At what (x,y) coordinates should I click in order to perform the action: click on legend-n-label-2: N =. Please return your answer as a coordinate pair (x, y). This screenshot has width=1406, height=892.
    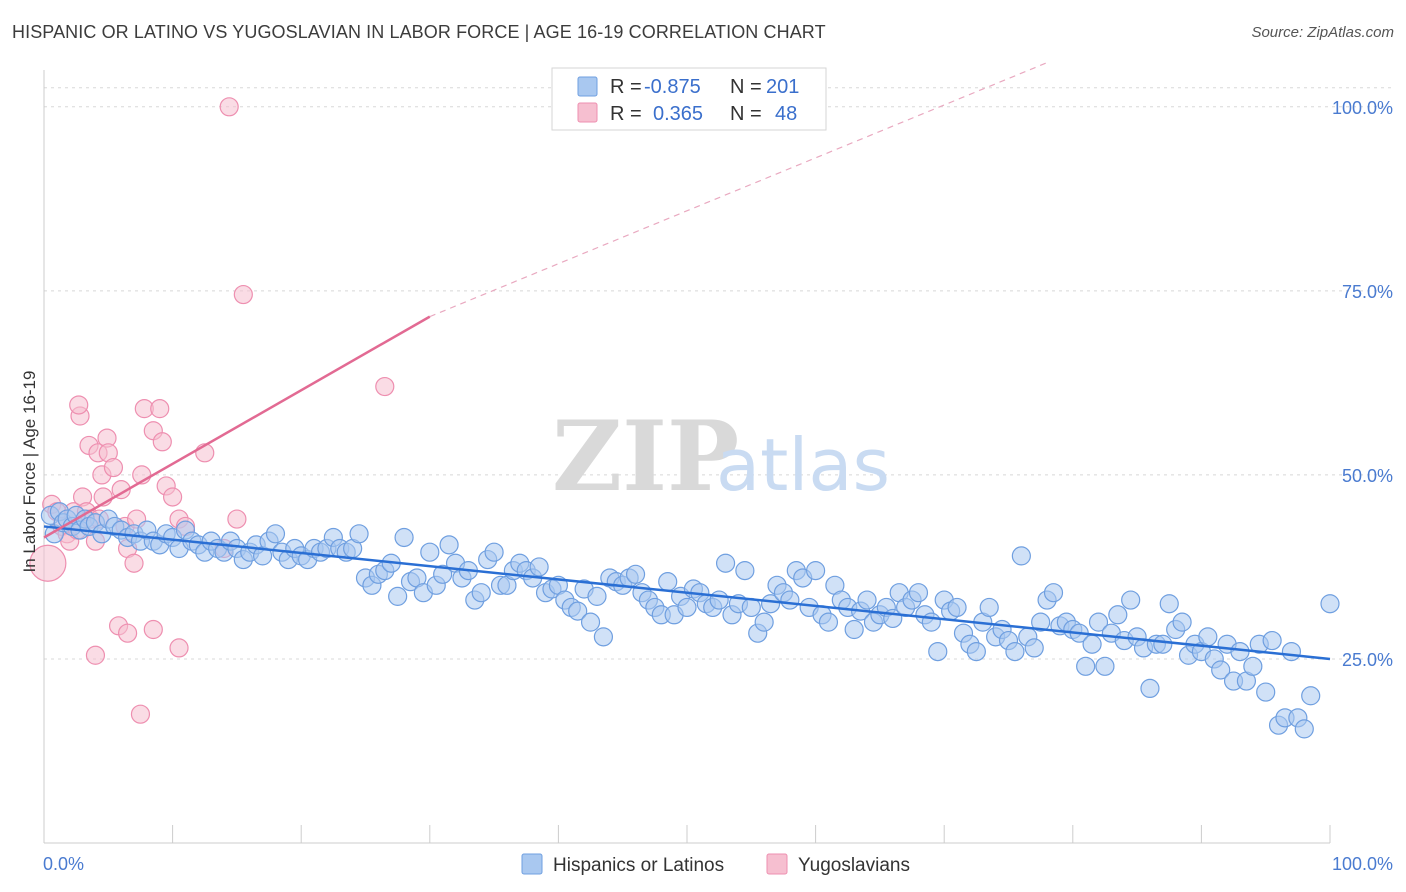
    Looking at the image, I should click on (746, 114).